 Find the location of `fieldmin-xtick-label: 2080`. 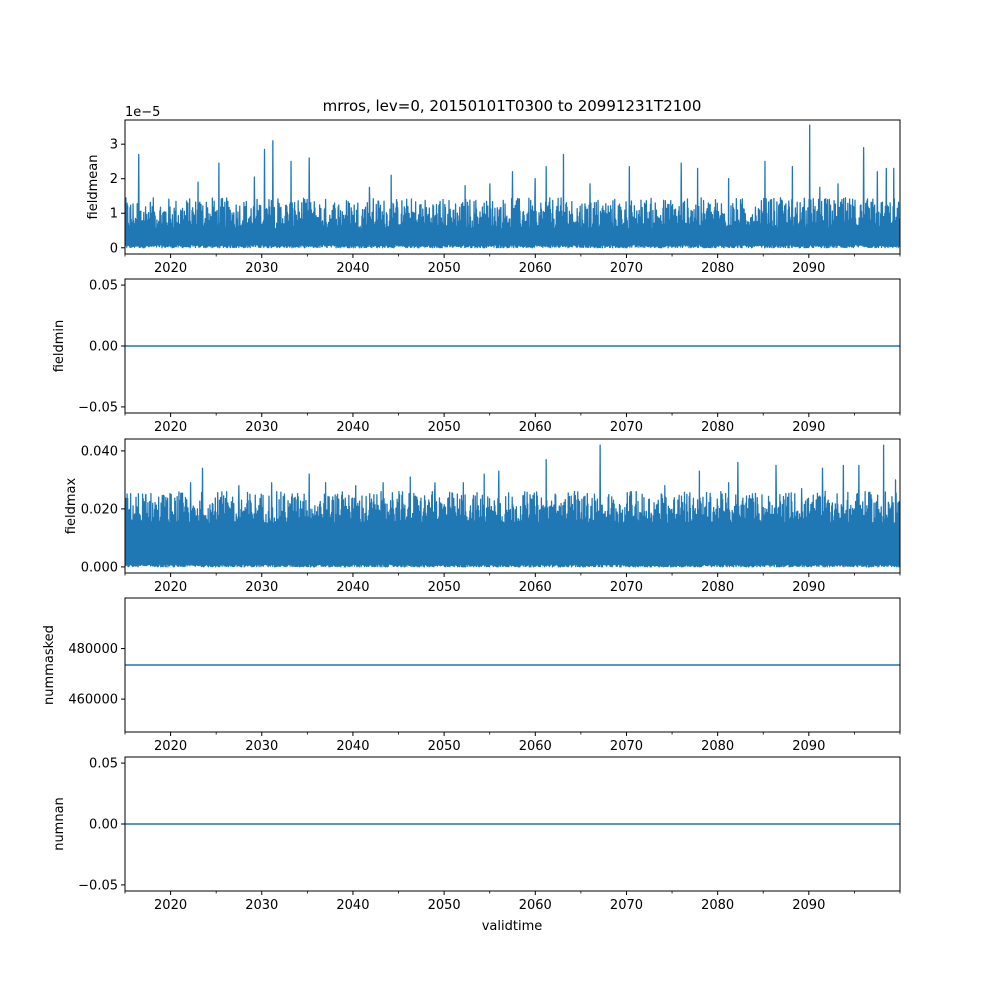

fieldmin-xtick-label: 2080 is located at coordinates (717, 427).